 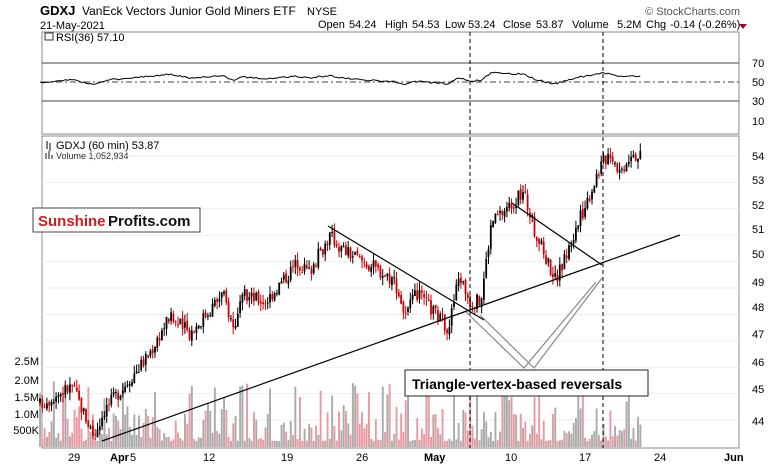 What do you see at coordinates (526, 383) in the screenshot?
I see `annotation-box` at bounding box center [526, 383].